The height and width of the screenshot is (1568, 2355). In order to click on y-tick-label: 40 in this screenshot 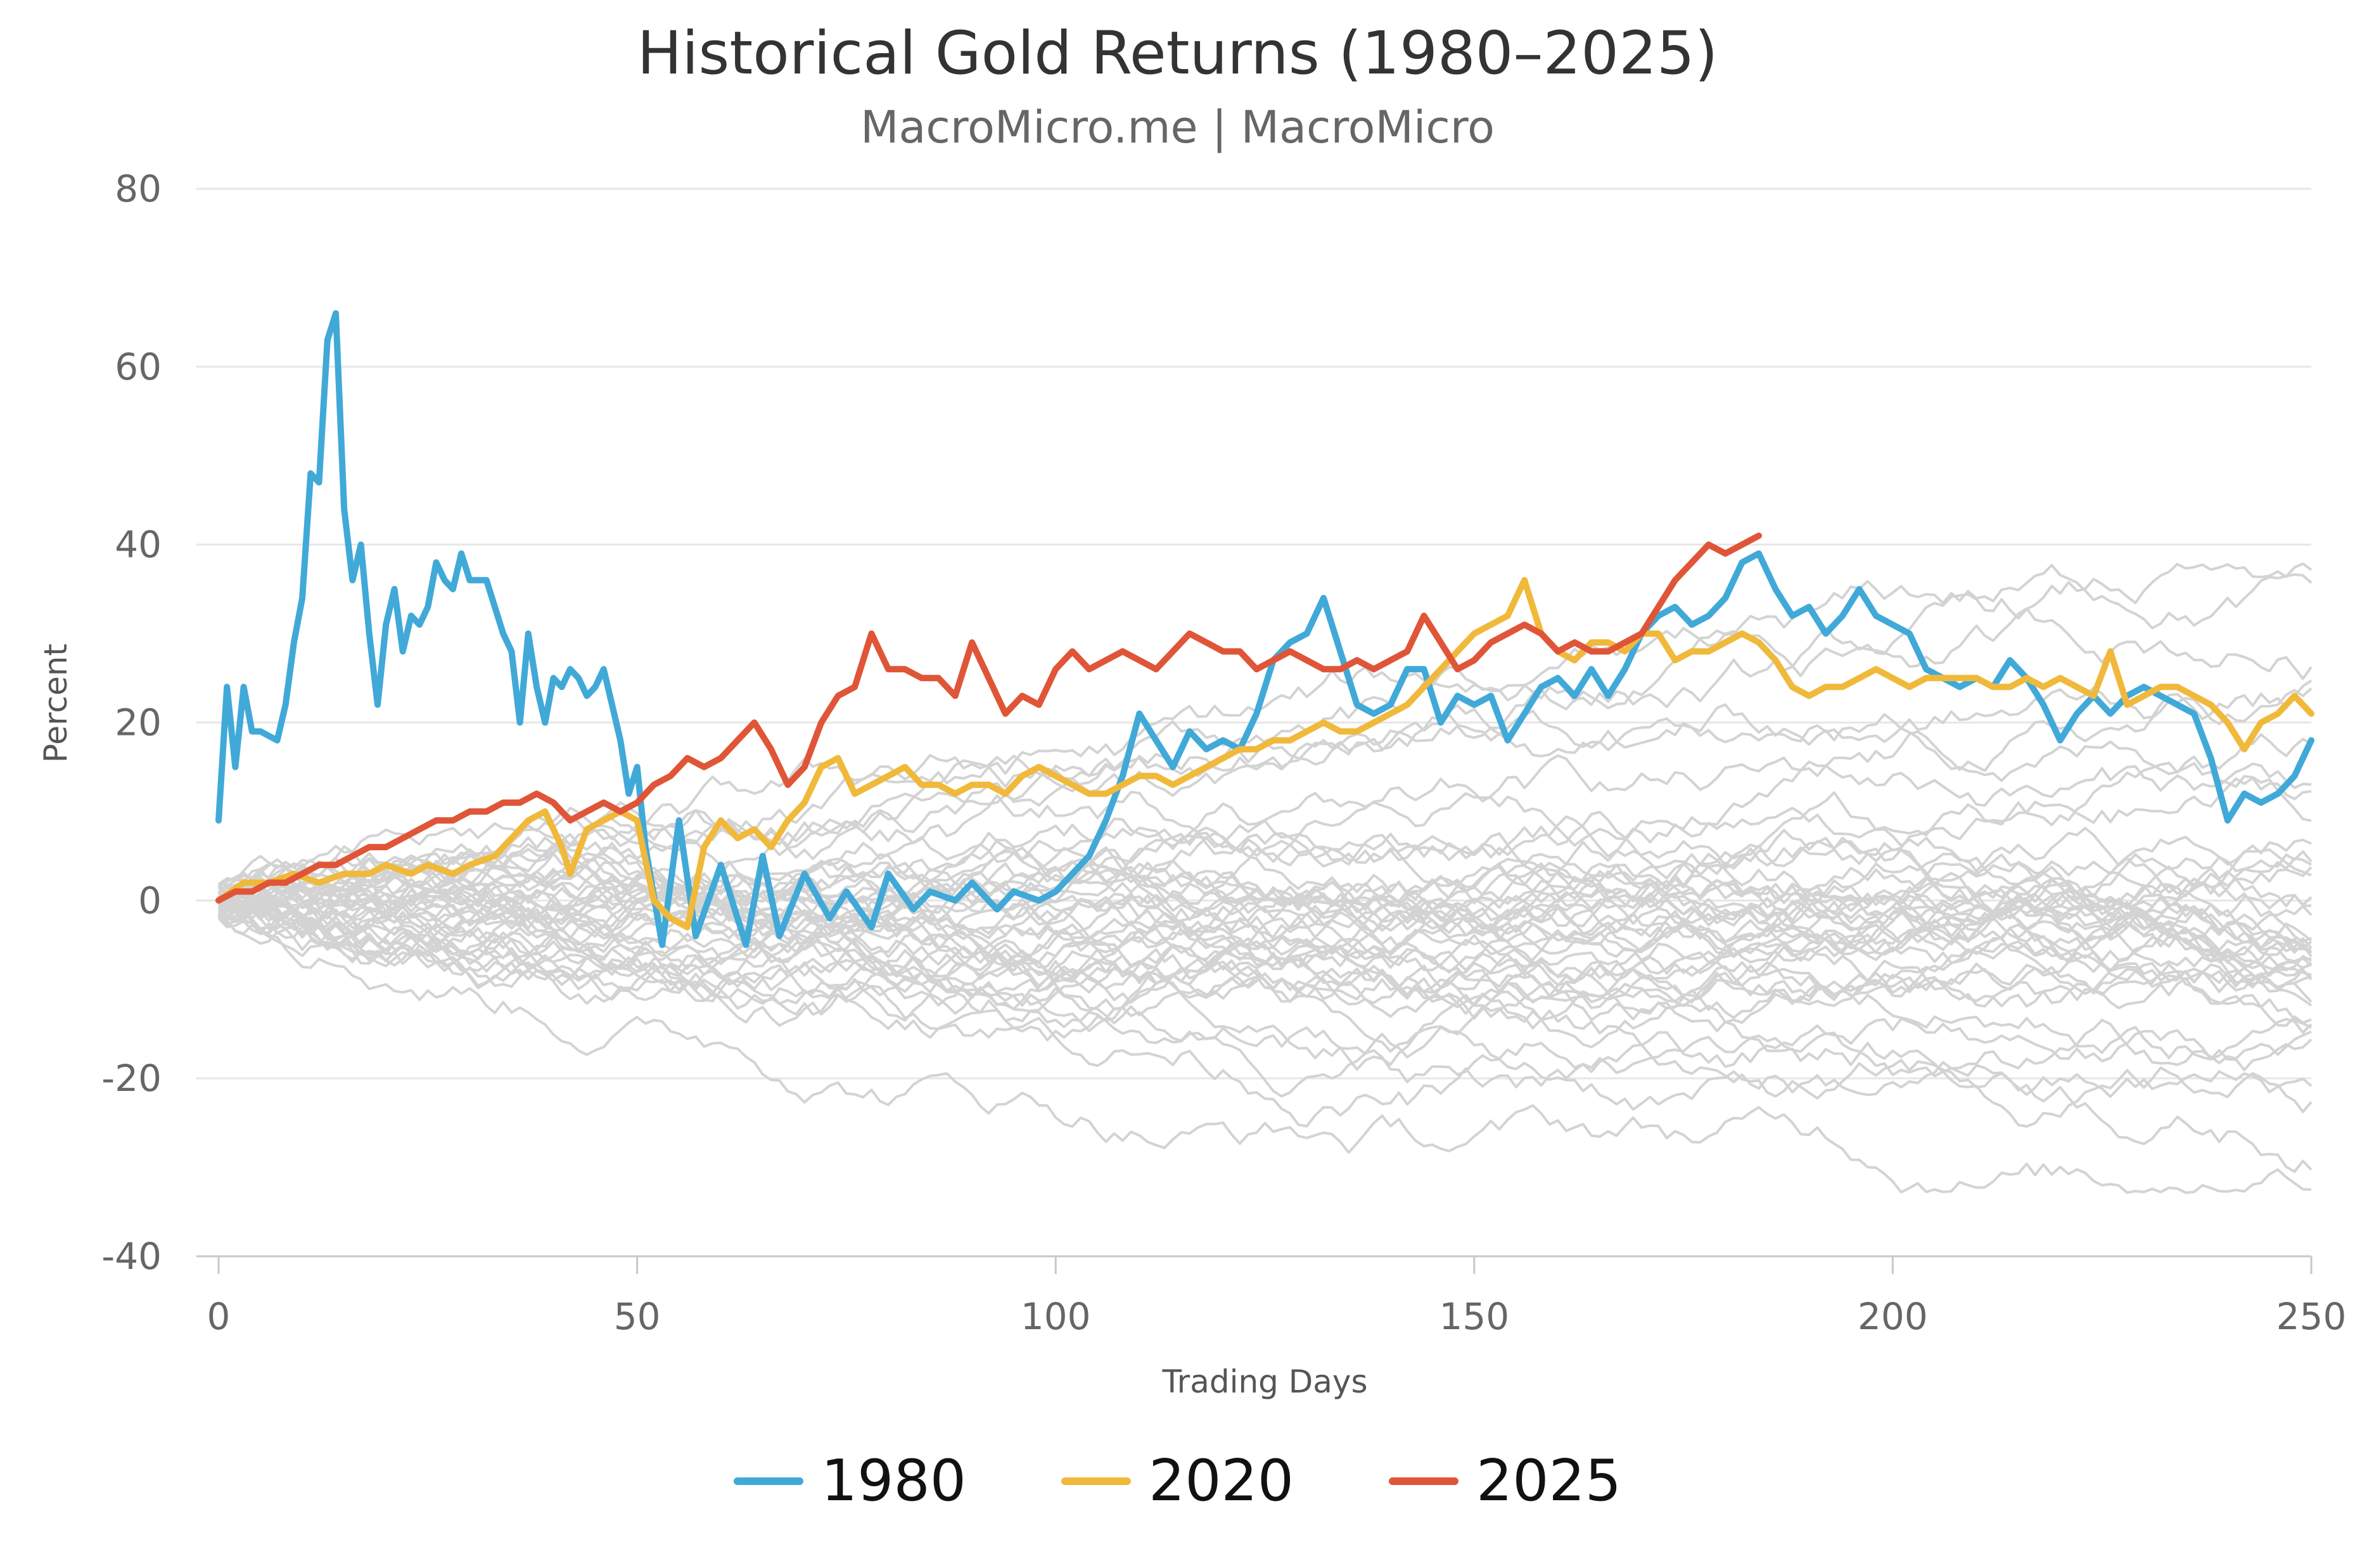, I will do `click(138, 544)`.